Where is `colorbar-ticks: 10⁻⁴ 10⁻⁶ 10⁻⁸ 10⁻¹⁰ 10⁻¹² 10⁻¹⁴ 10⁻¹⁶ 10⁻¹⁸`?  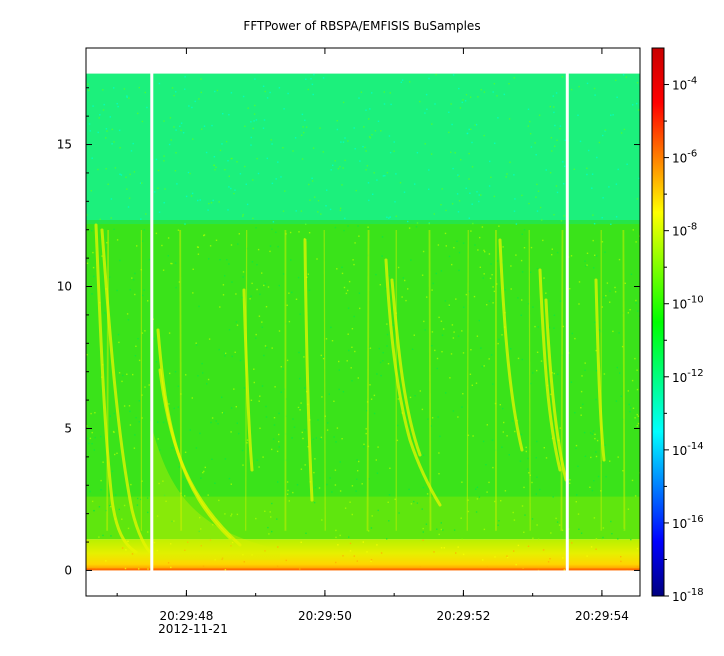 colorbar-ticks: 10⁻⁴ 10⁻⁶ 10⁻⁸ 10⁻¹⁰ 10⁻¹² 10⁻¹⁴ 10⁻¹⁶ 10⁻¹⁸ is located at coordinates (684, 340).